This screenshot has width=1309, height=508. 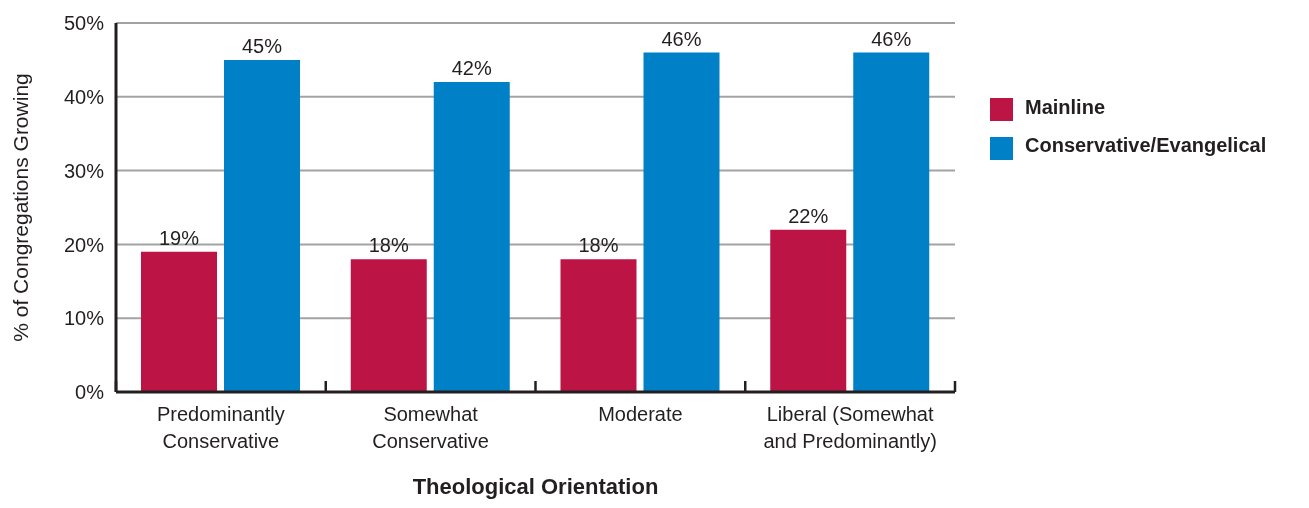 I want to click on y-tick-label: 20%, so click(x=84, y=244).